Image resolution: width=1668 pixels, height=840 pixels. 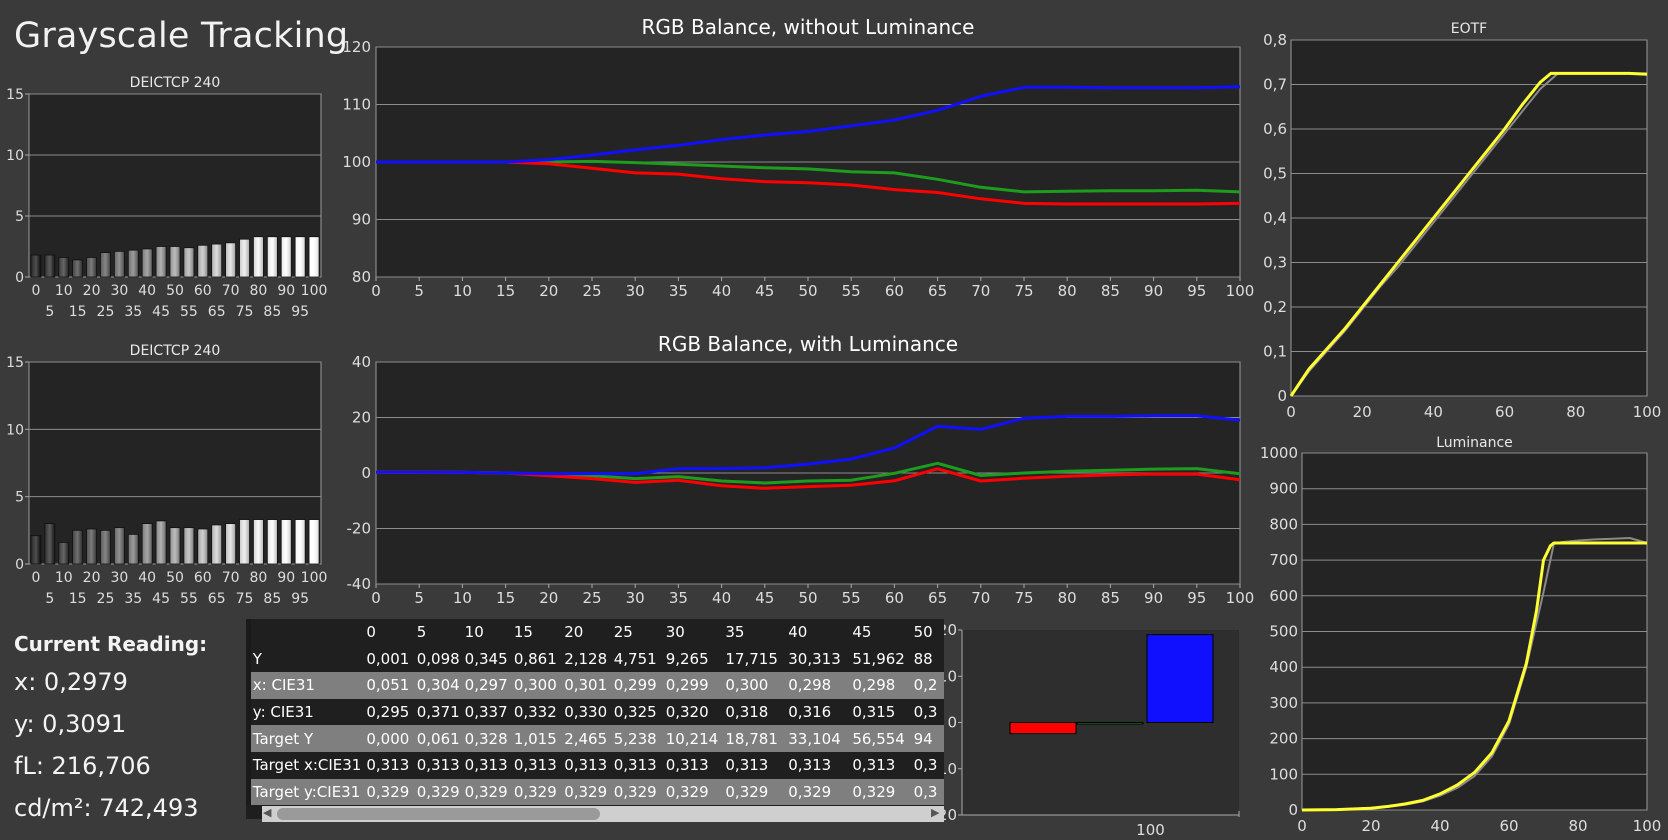 What do you see at coordinates (1196, 598) in the screenshot?
I see `rgb-x-tick-label: 95` at bounding box center [1196, 598].